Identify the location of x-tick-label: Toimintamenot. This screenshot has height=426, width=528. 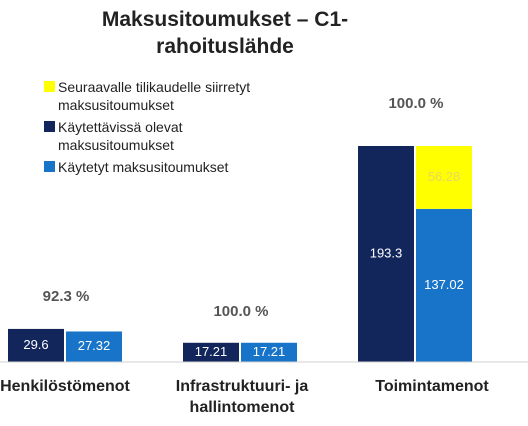
(432, 386).